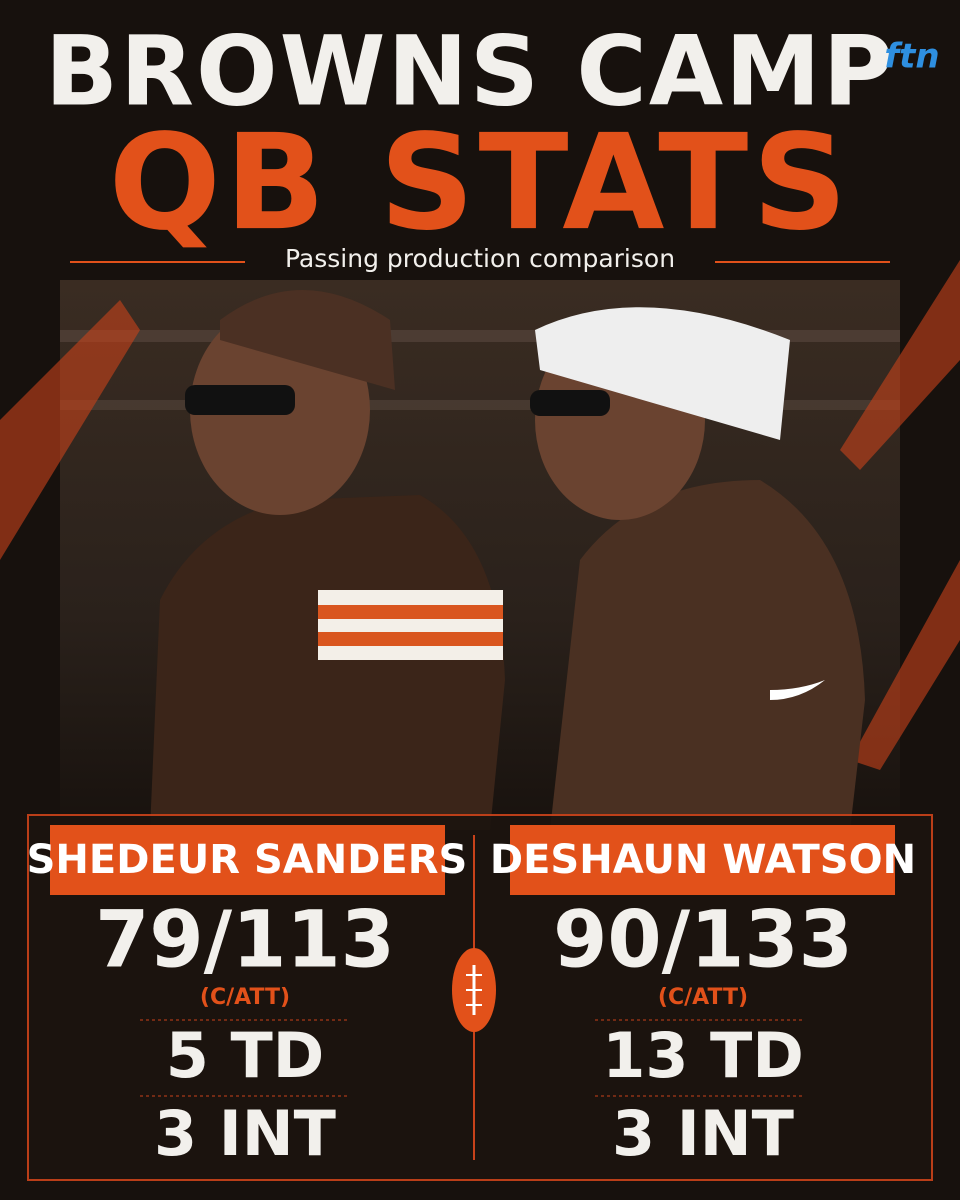  Describe the element at coordinates (703, 940) in the screenshot. I see `completions: 90/133` at that location.